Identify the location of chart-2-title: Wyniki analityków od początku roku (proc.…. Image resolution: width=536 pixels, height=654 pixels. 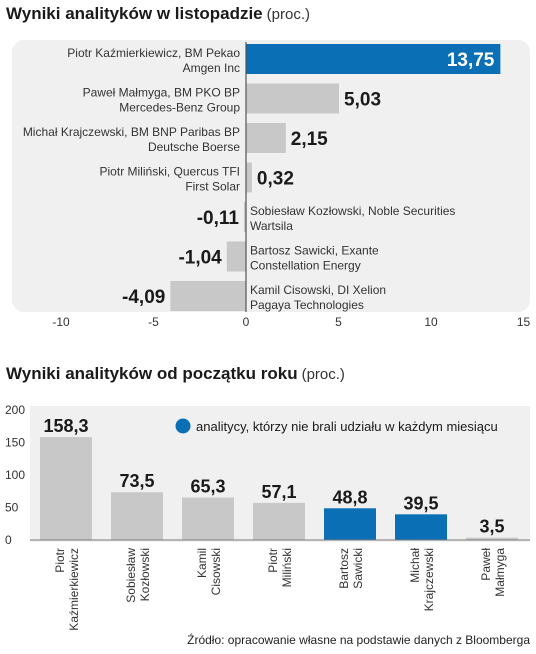
(175, 374).